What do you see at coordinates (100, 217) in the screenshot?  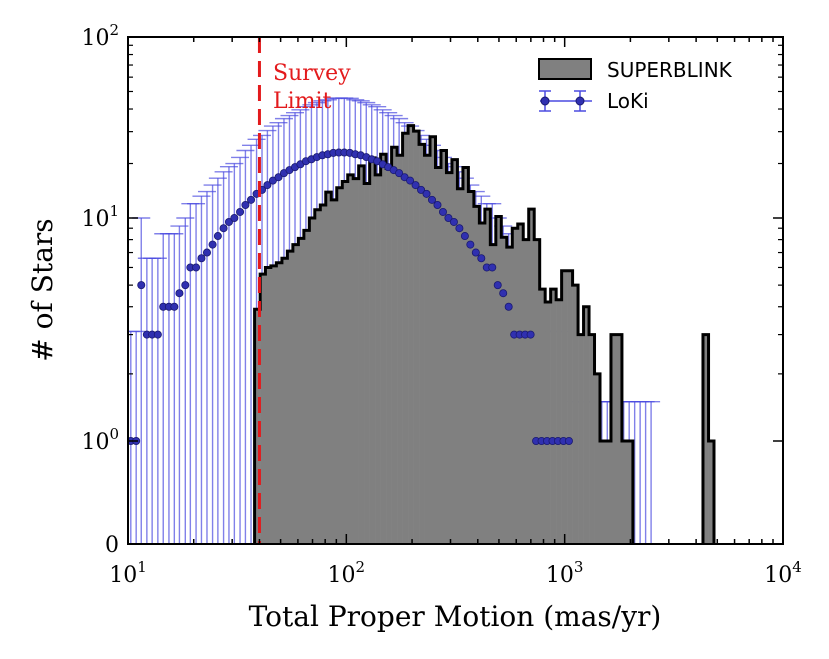 I see `y-tick-label-2: 101` at bounding box center [100, 217].